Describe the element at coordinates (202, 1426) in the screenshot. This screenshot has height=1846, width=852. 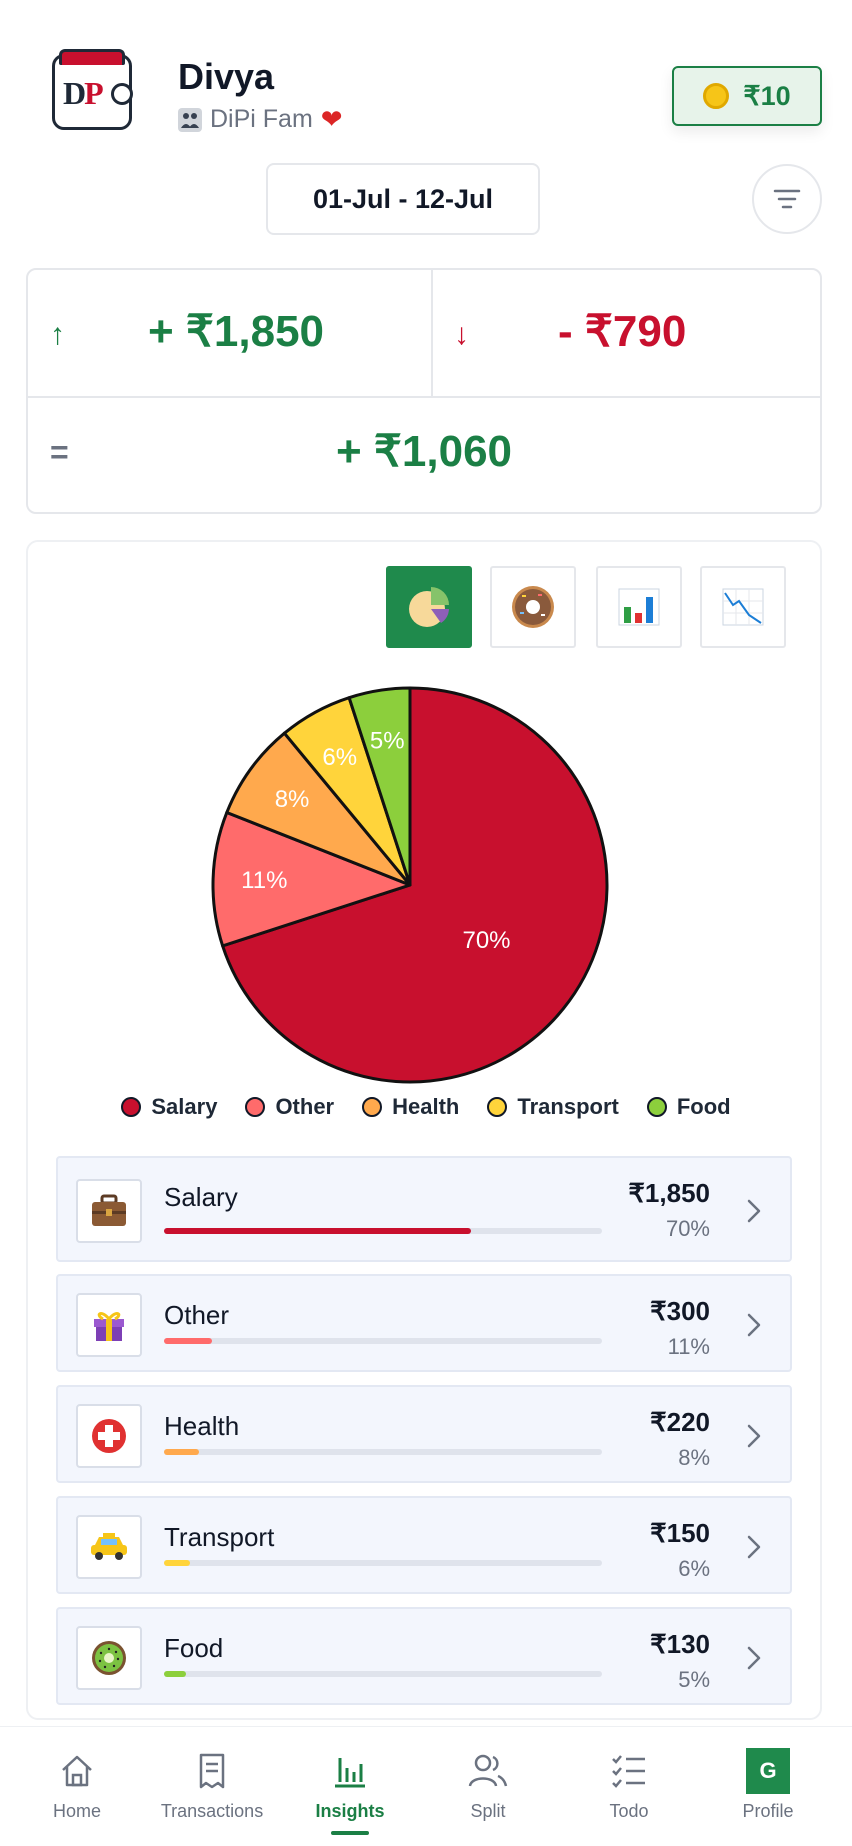
I see `category-name: Health` at that location.